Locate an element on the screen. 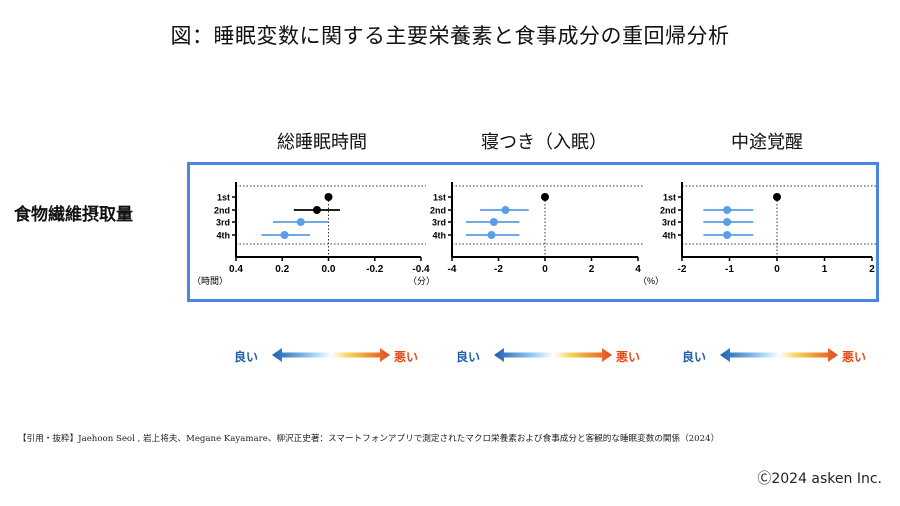 This screenshot has width=900, height=506. main-title: 図：睡眠変数に関する主要栄養素と食事成分の重回帰分析 is located at coordinates (450, 36).